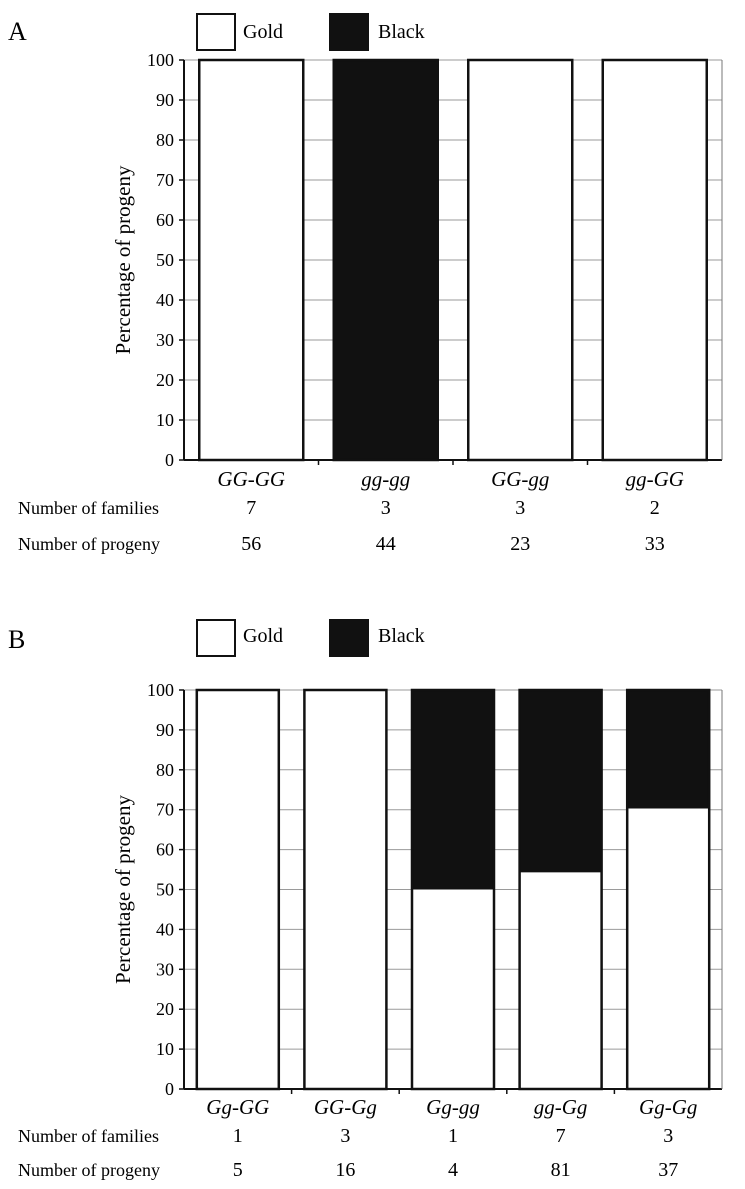 Image resolution: width=745 pixels, height=1189 pixels. What do you see at coordinates (123, 259) in the screenshot?
I see `panel-a-y-axis-label: Percentage of progeny` at bounding box center [123, 259].